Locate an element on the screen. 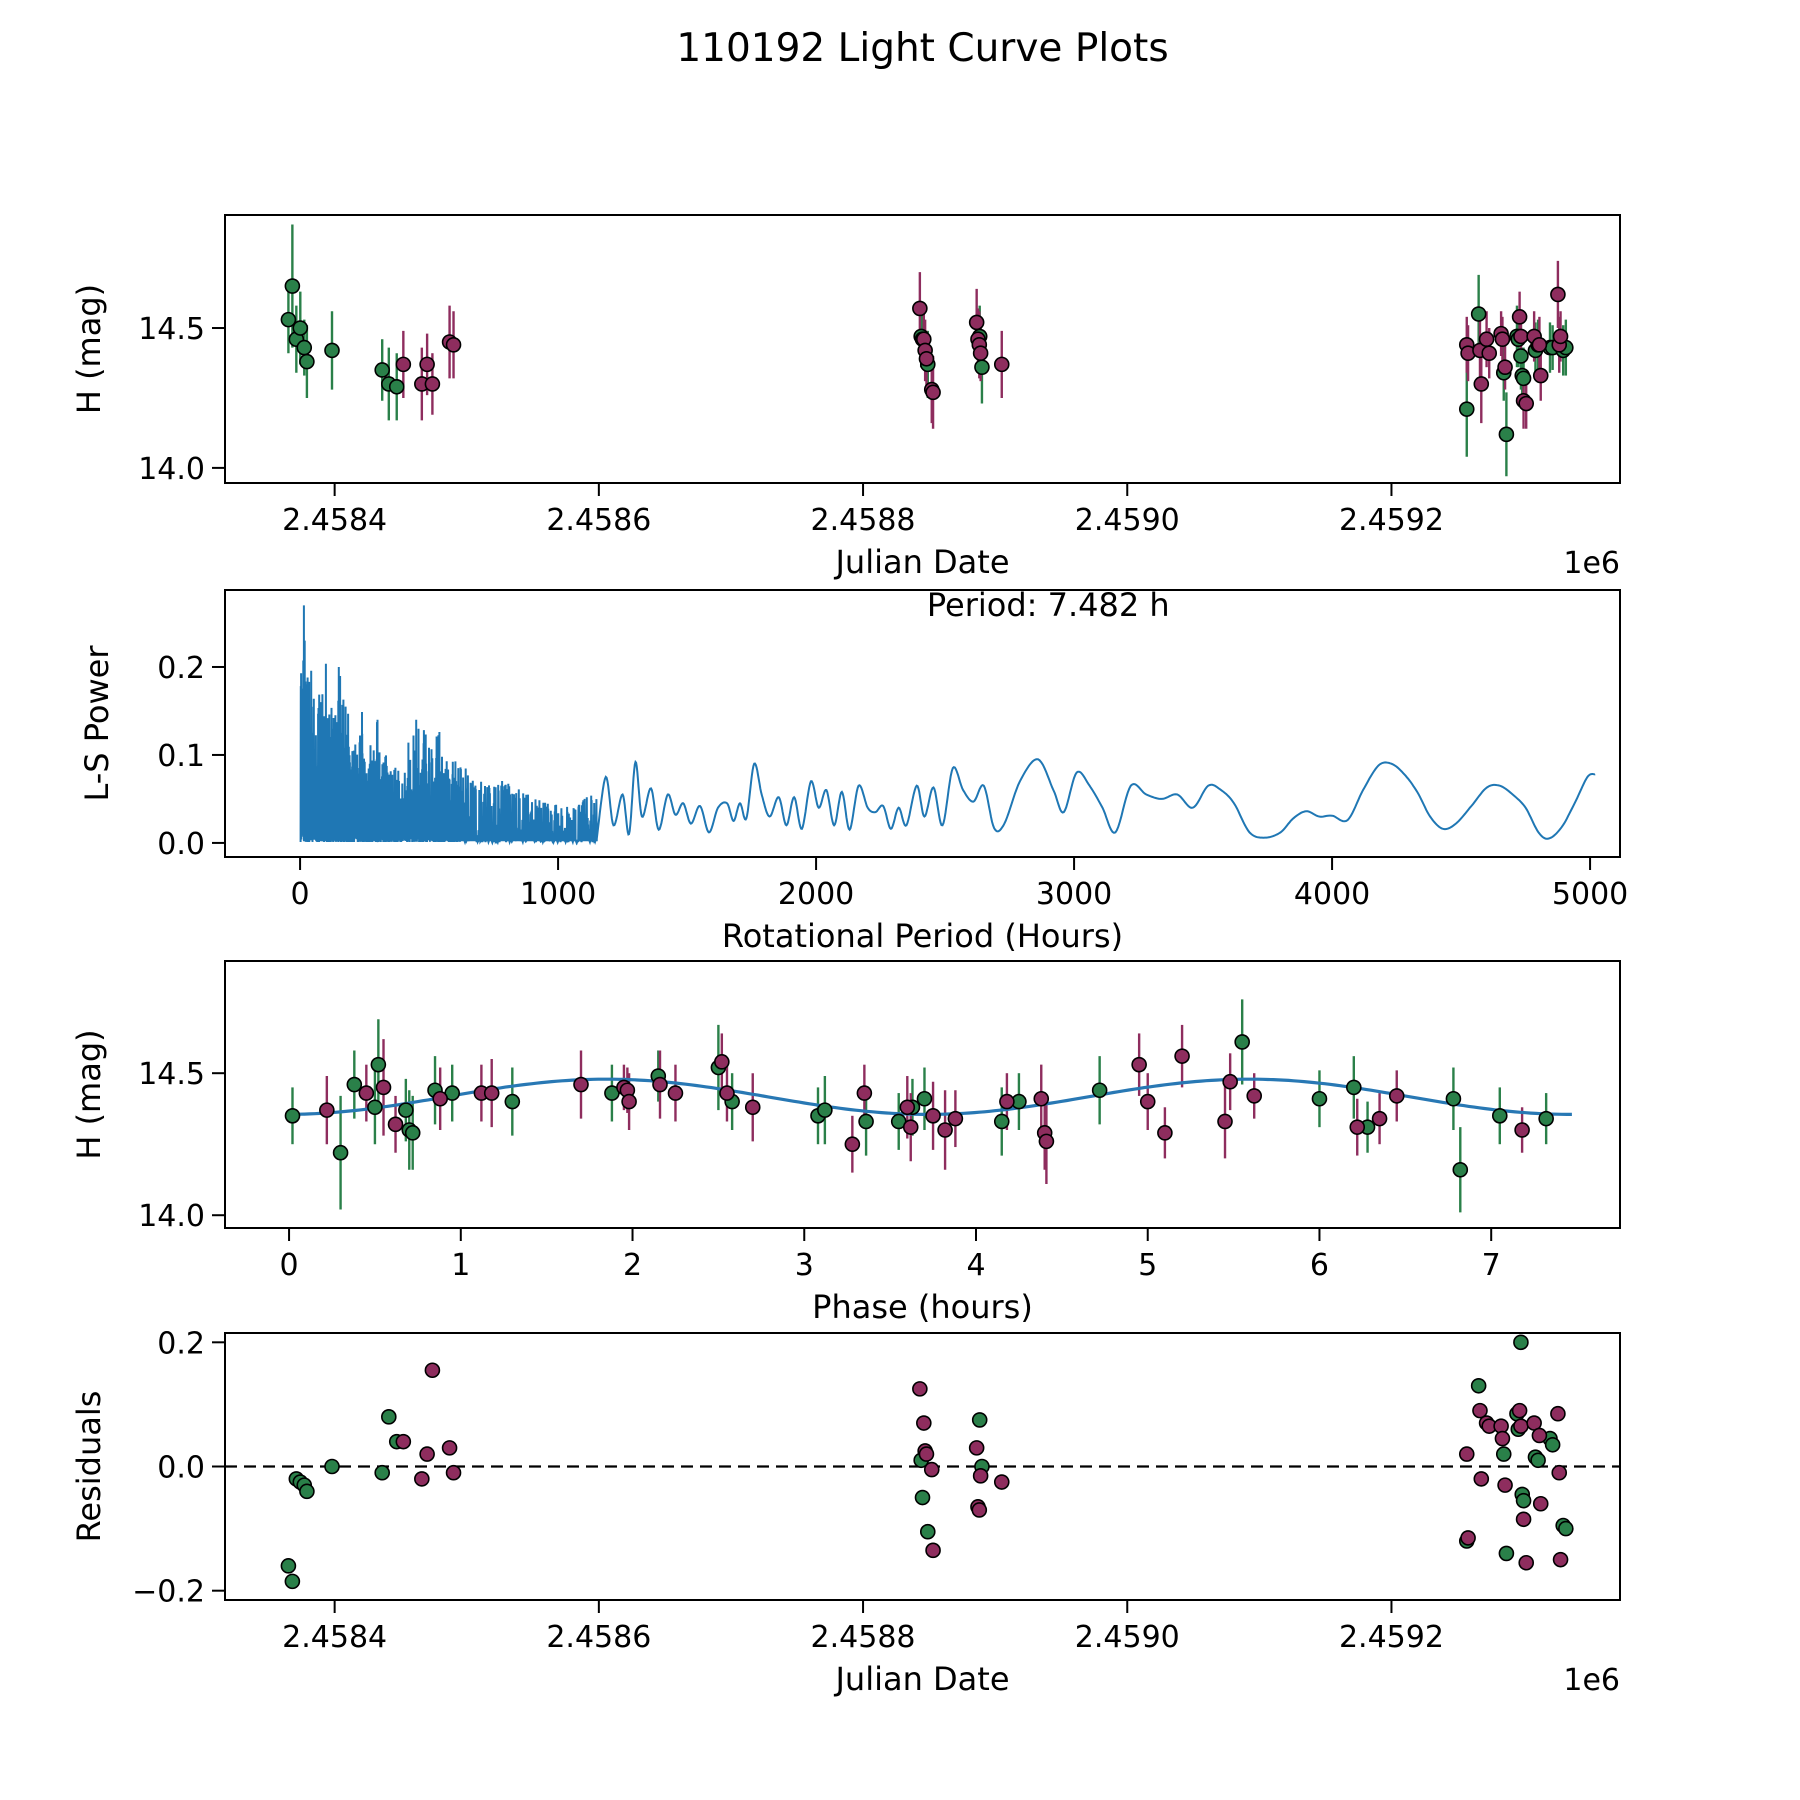 The width and height of the screenshot is (1800, 1800). y-tick-label: 14.5 is located at coordinates (171, 1074).